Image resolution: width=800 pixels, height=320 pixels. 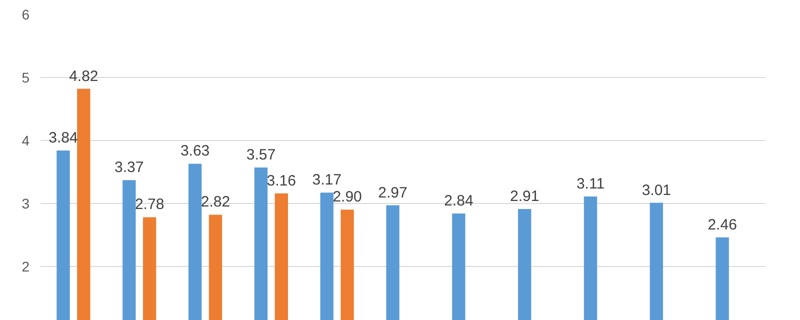 I want to click on data-label: 3.16, so click(x=281, y=181).